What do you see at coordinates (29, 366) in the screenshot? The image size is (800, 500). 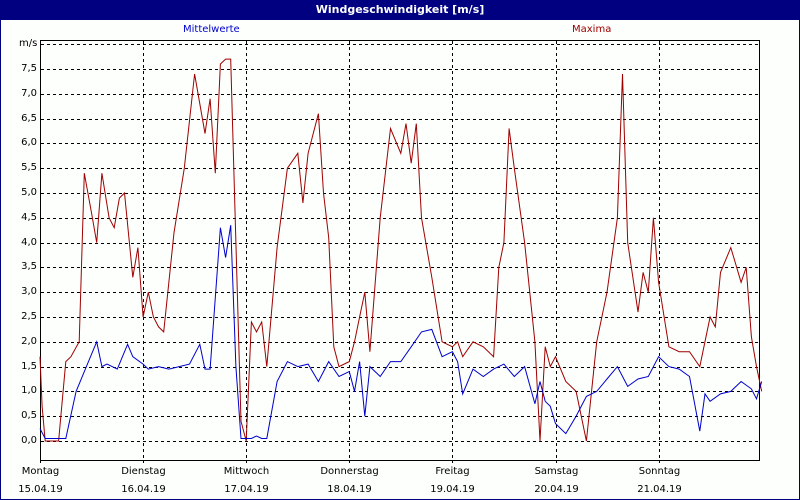 I see `y-tick-label: 1,5` at bounding box center [29, 366].